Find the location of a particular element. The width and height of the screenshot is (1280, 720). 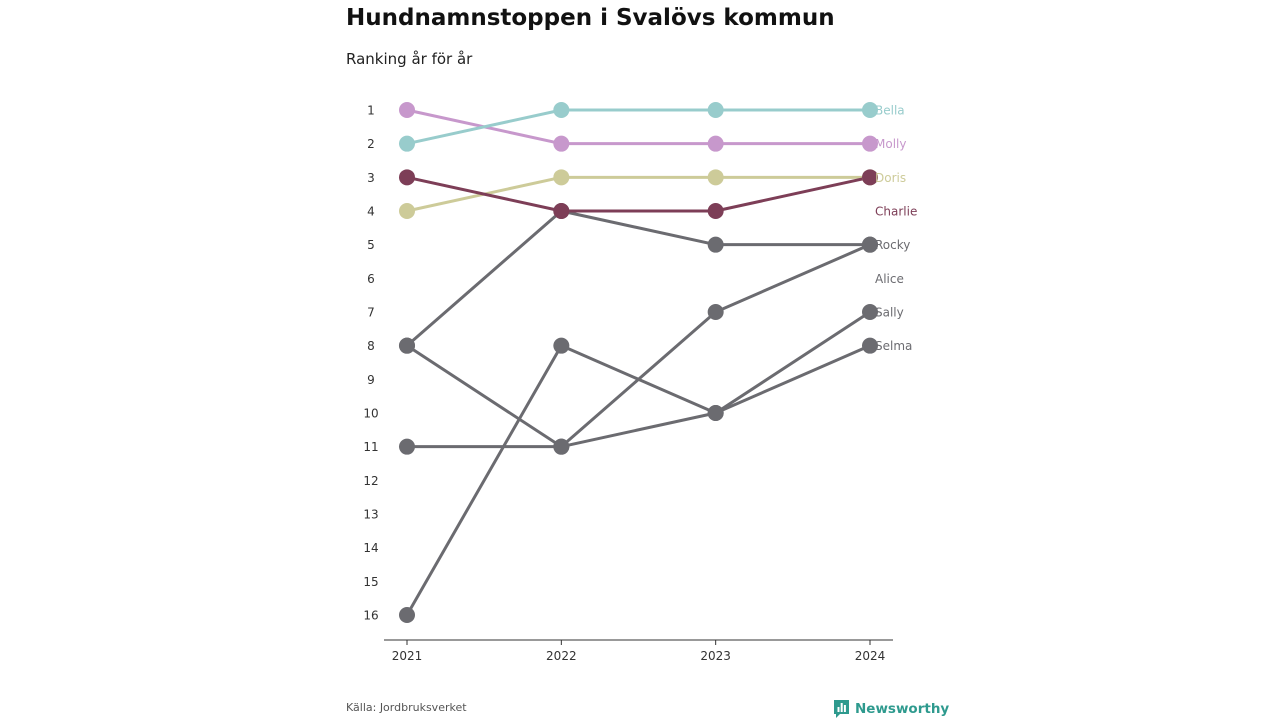

y-tick-label: 8 is located at coordinates (371, 346).